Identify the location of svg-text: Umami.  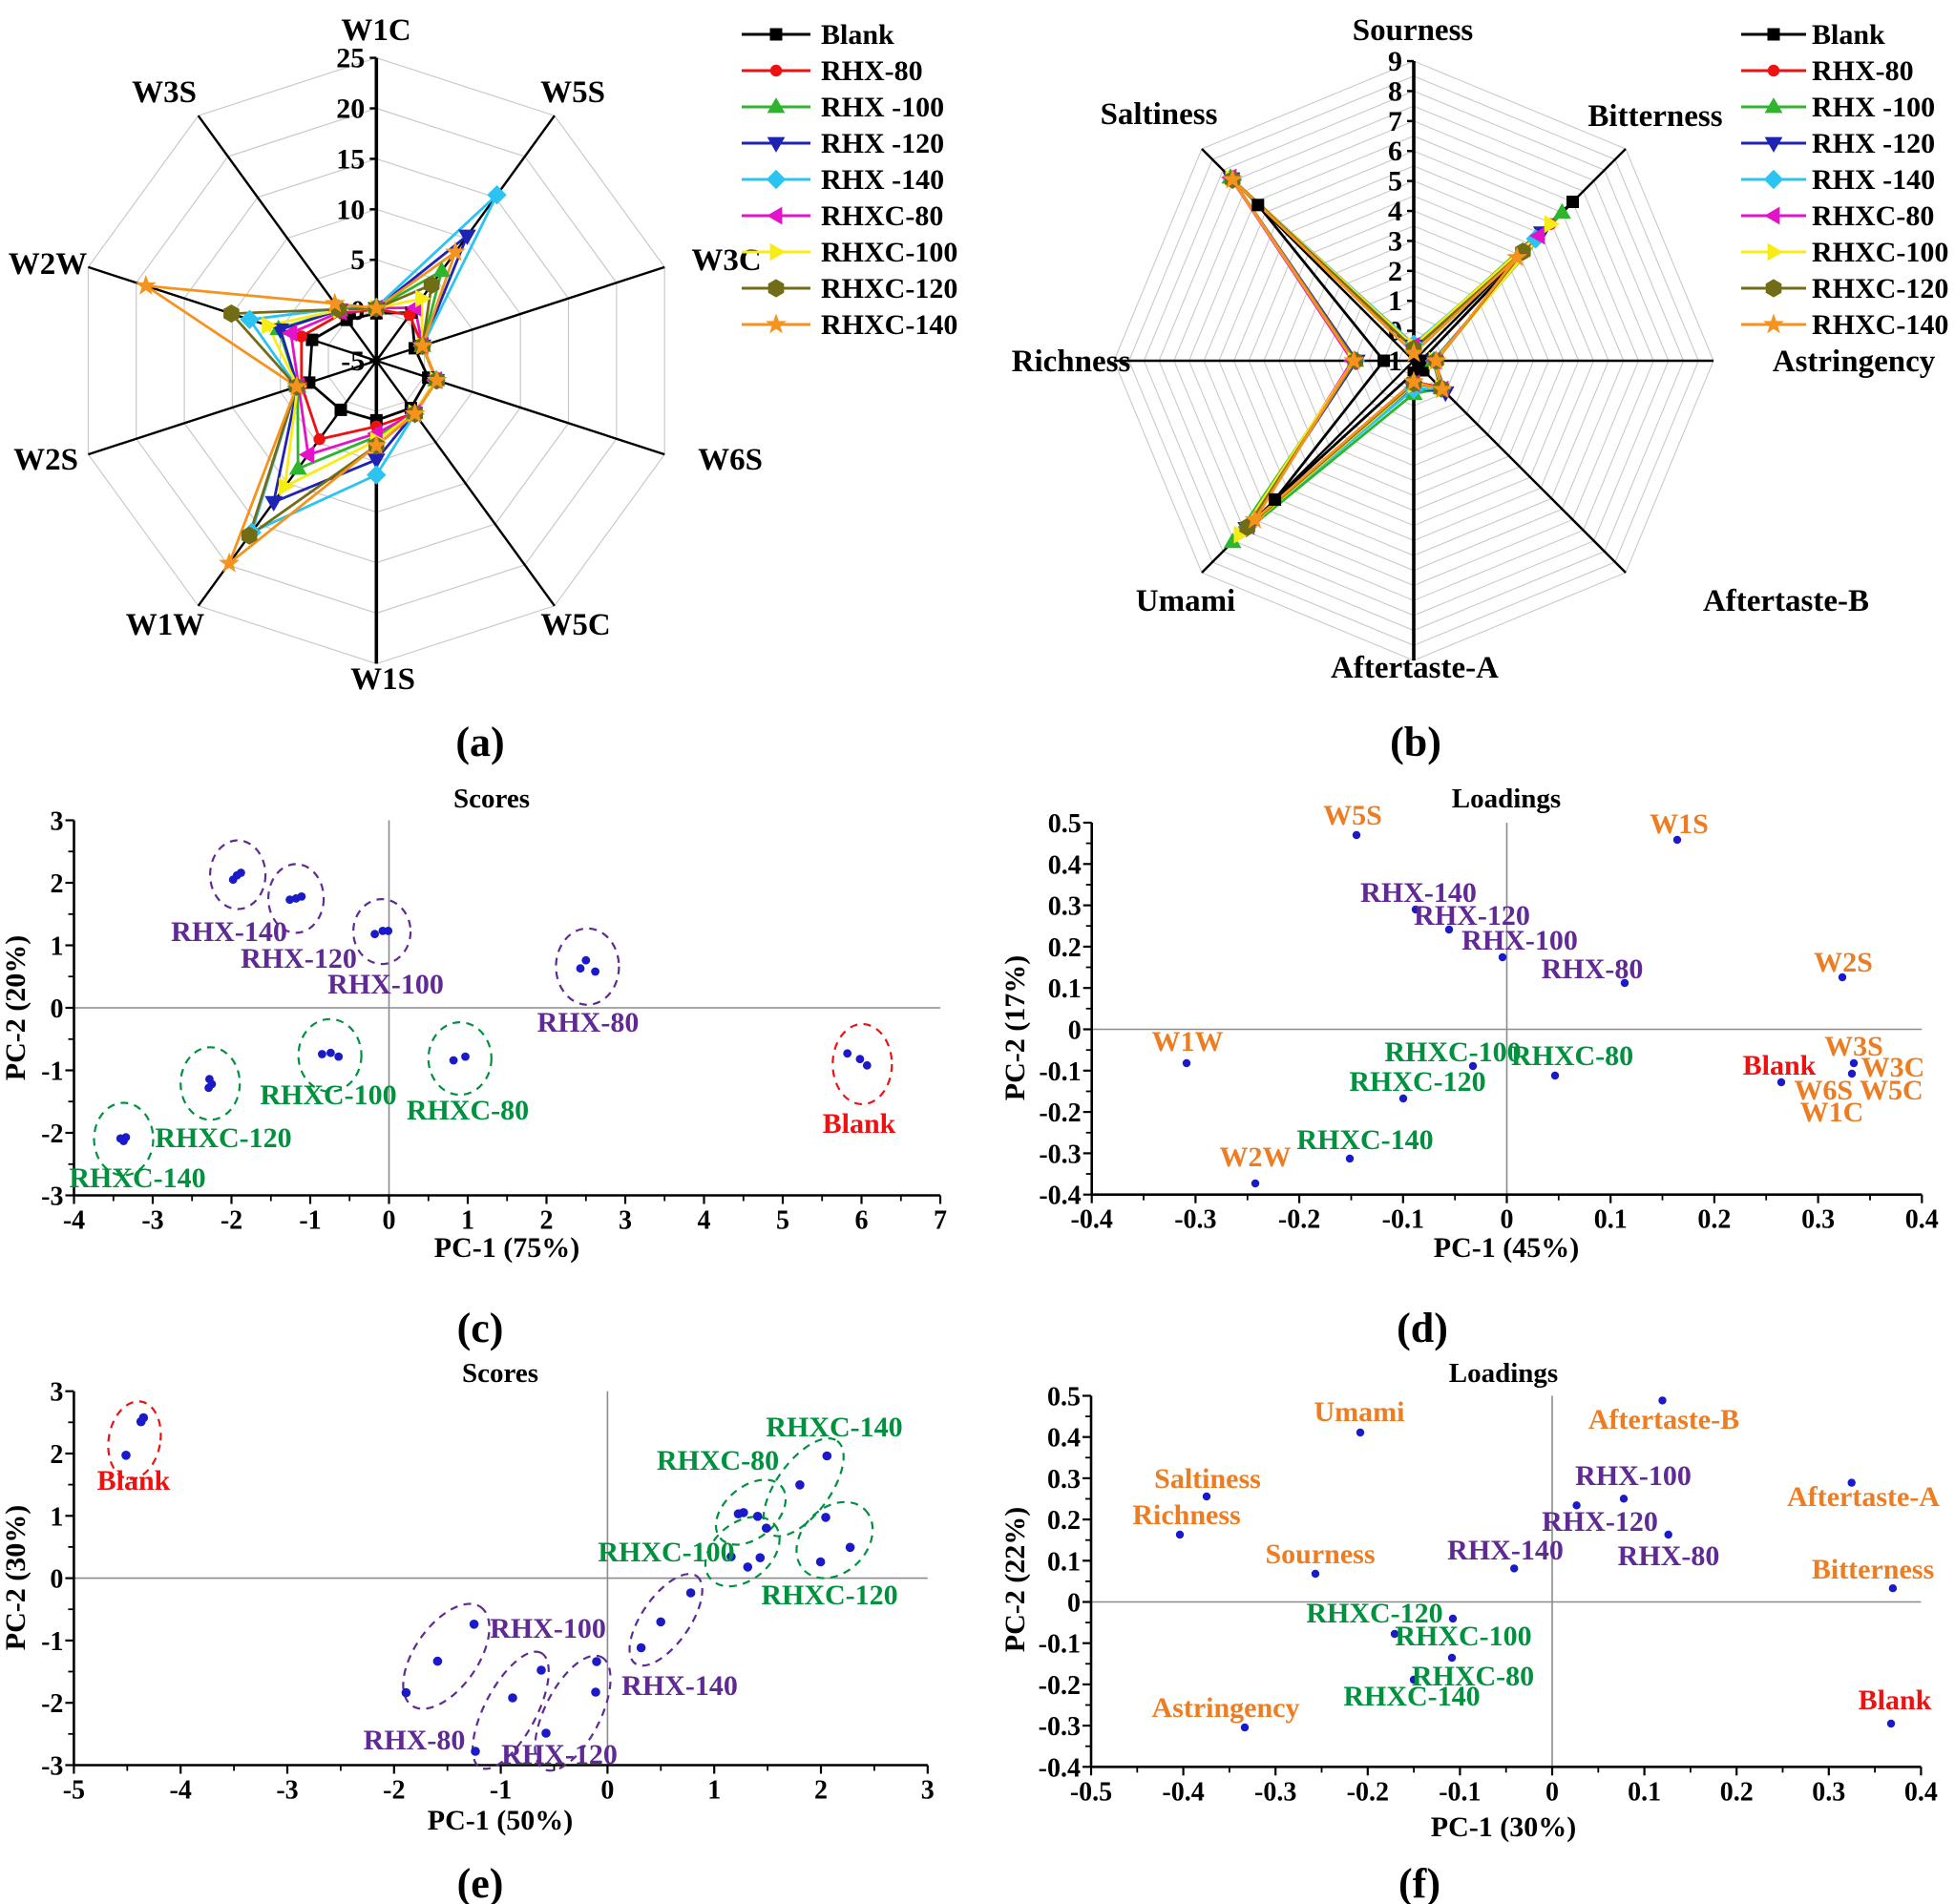
(1185, 601).